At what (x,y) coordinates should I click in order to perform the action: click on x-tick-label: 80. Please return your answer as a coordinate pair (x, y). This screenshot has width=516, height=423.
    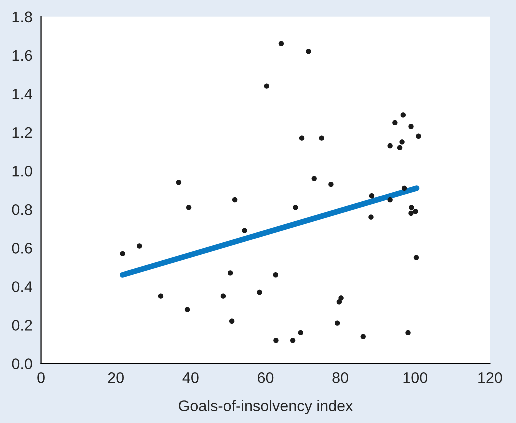
    Looking at the image, I should click on (340, 378).